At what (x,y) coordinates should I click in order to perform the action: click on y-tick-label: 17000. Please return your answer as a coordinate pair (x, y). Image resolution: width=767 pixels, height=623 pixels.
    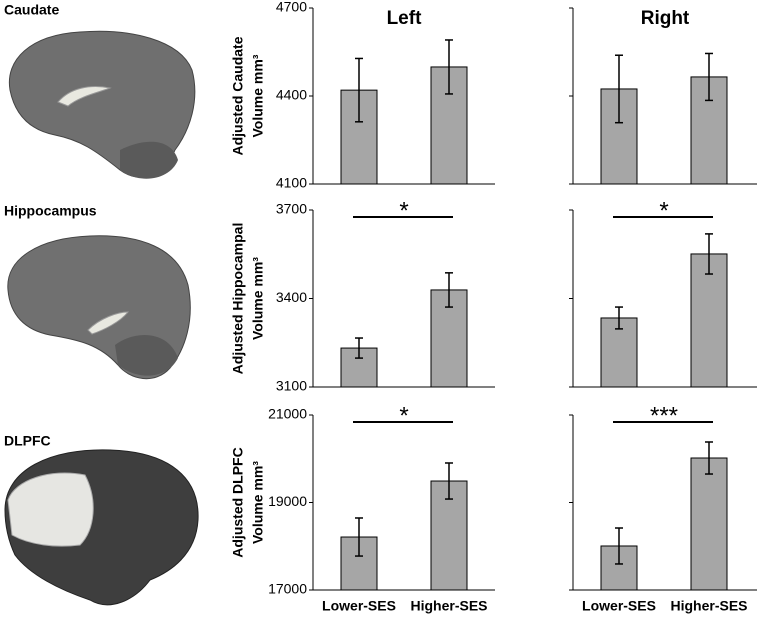
    Looking at the image, I should click on (287, 589).